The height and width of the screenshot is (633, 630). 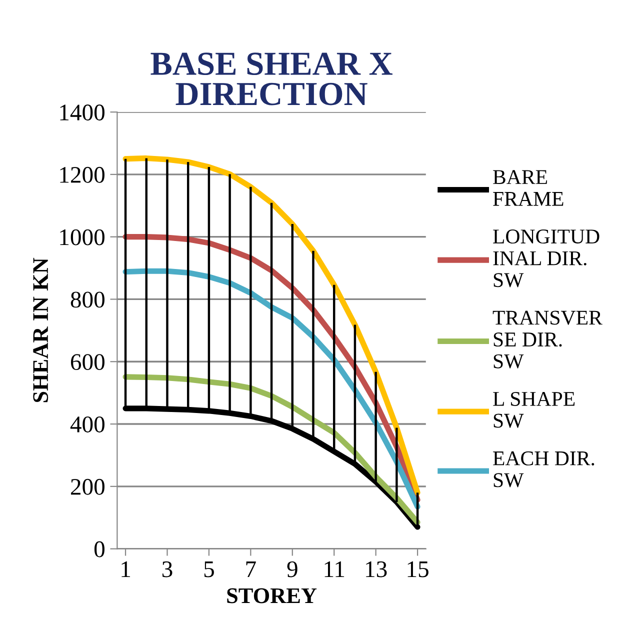 I want to click on y-tick-label: 0, so click(x=99, y=549).